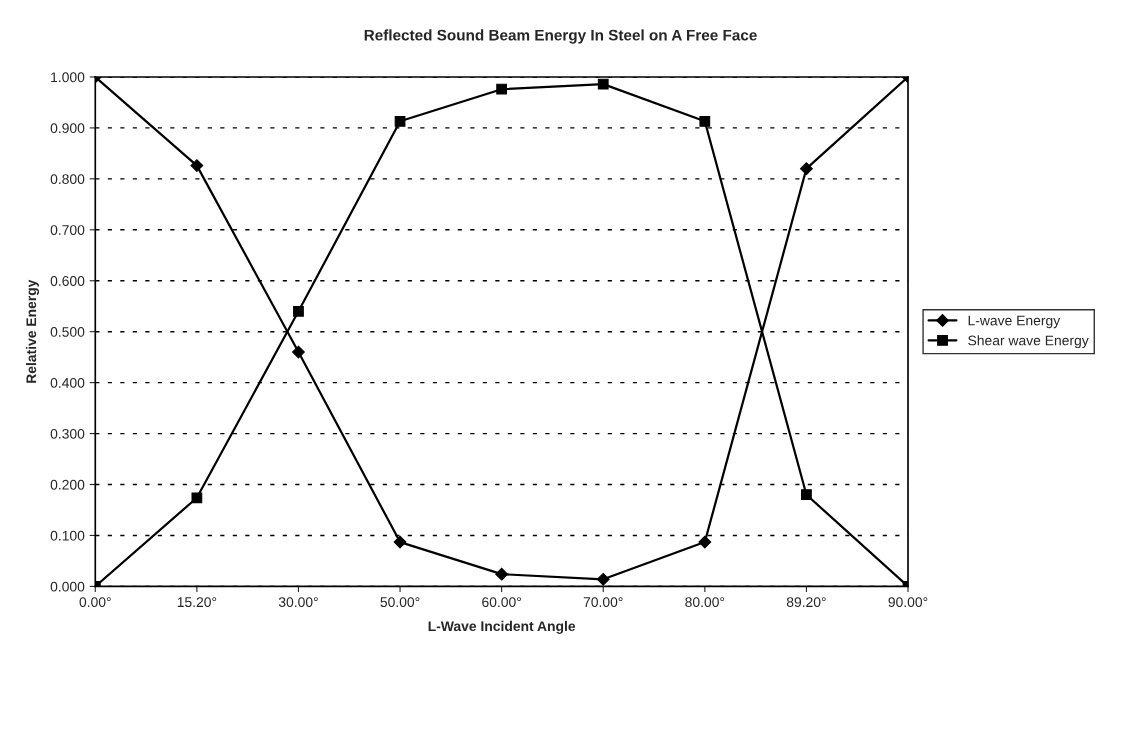 The height and width of the screenshot is (733, 1121). I want to click on y-tick-label: 0.300, so click(67, 433).